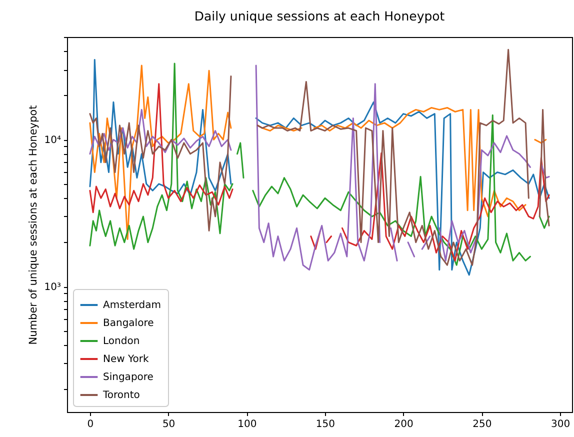  Describe the element at coordinates (482, 424) in the screenshot. I see `x-tick-label: 250` at that location.